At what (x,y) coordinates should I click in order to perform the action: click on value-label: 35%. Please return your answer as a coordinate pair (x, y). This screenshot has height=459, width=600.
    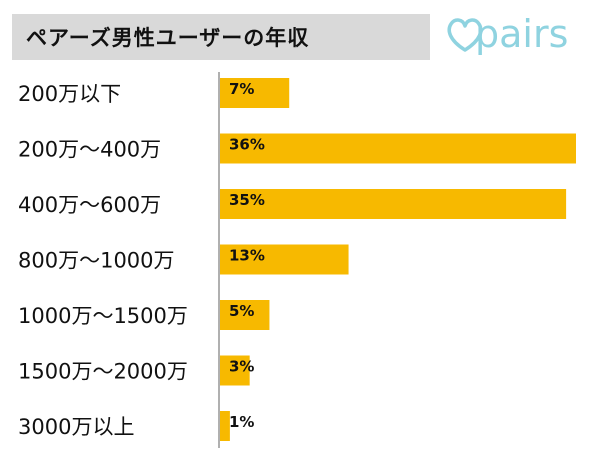
    Looking at the image, I should click on (247, 200).